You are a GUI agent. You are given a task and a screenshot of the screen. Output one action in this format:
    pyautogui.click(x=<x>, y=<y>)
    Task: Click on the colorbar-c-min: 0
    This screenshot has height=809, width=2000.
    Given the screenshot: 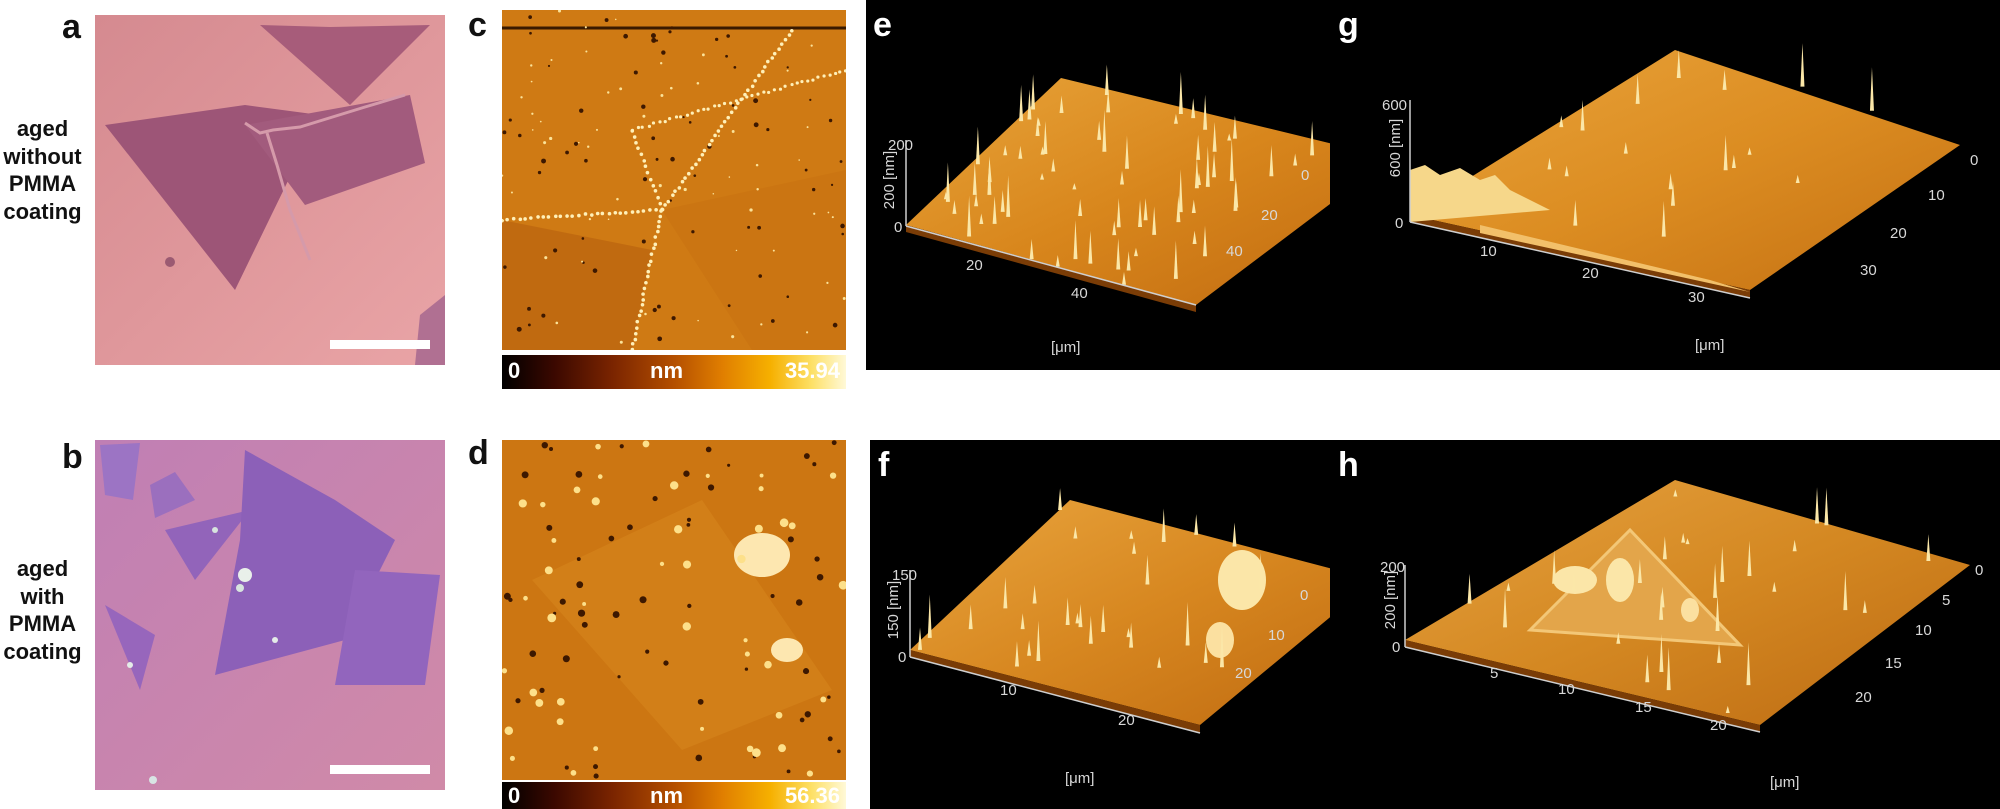 What is the action you would take?
    pyautogui.click(x=514, y=370)
    